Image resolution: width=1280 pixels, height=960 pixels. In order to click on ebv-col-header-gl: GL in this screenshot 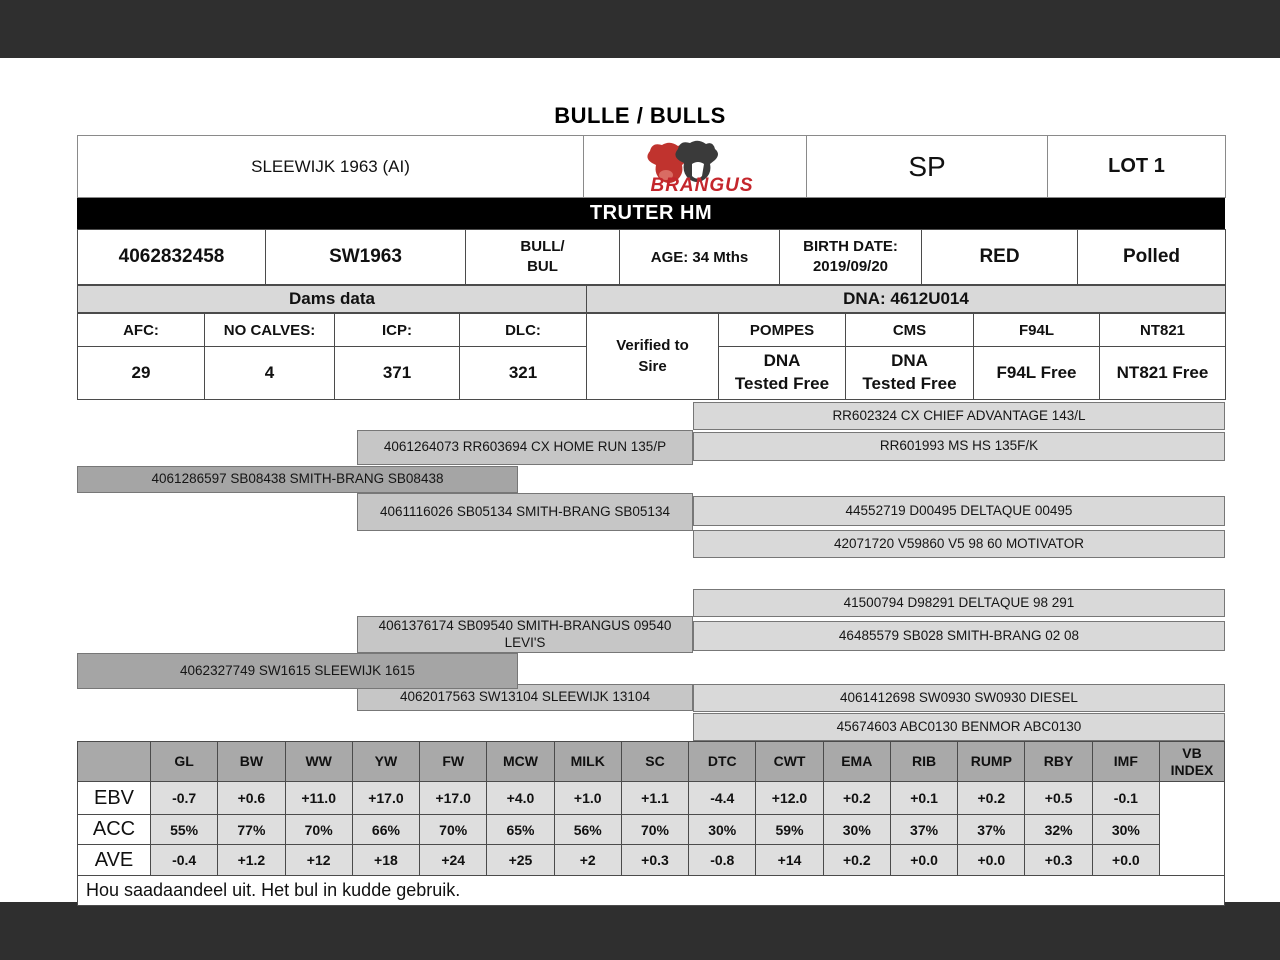, I will do `click(184, 761)`.